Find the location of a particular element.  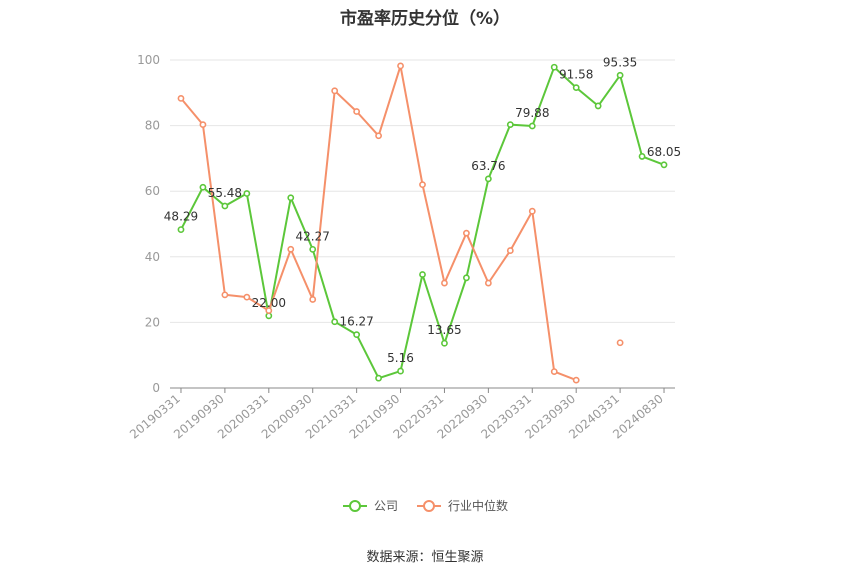

y-tick-label: 0 is located at coordinates (156, 388).